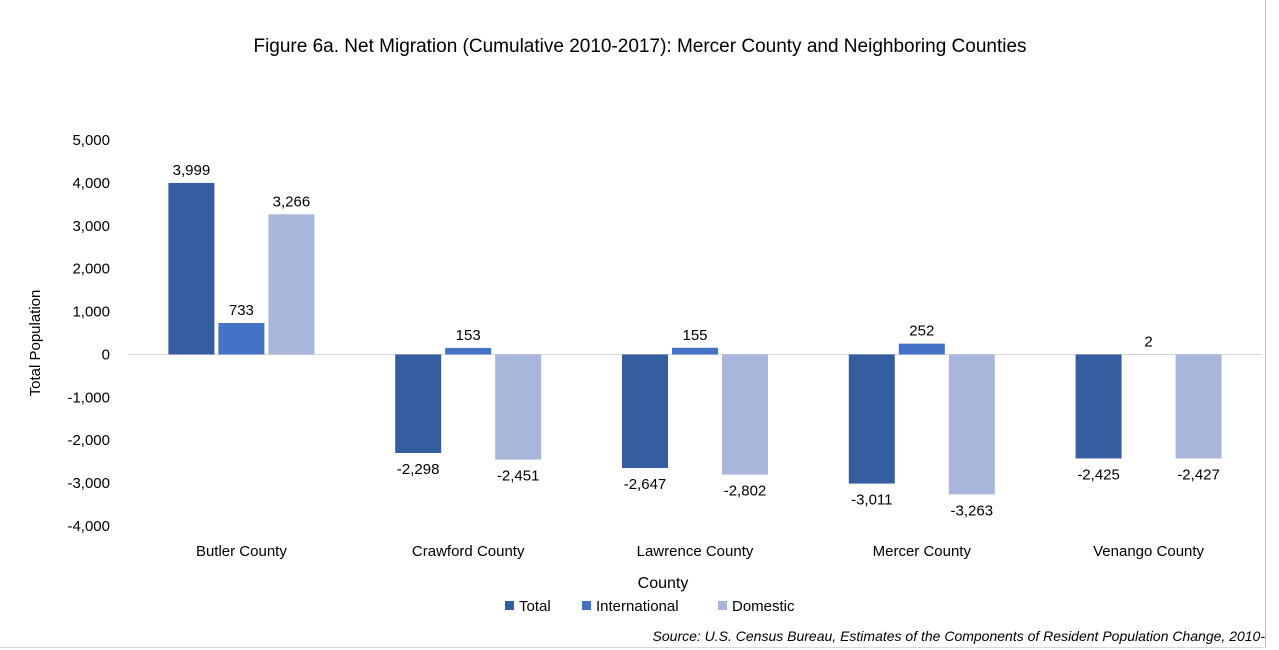 The height and width of the screenshot is (650, 1279). Describe the element at coordinates (637, 606) in the screenshot. I see `legend-label: International` at that location.